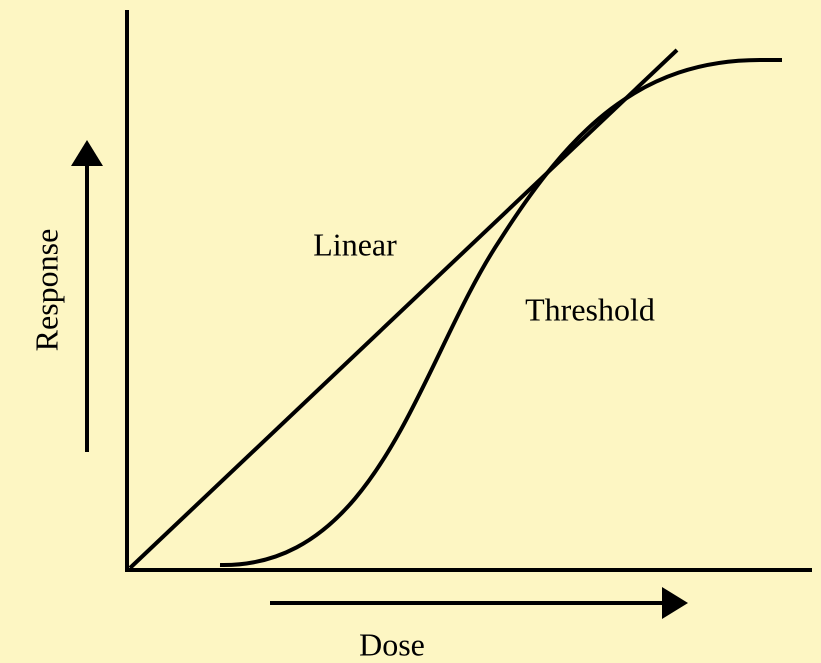  I want to click on x-arrow-head, so click(675, 603).